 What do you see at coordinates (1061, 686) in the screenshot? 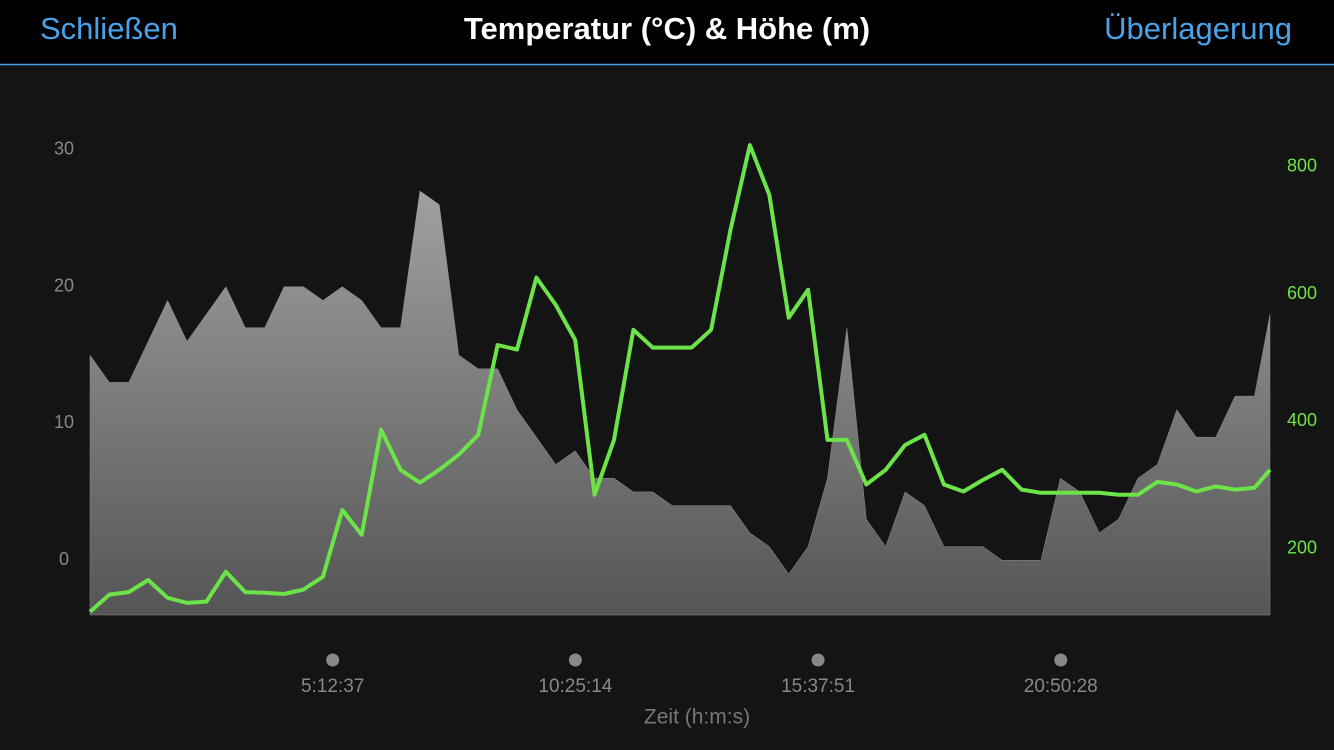
I see `x-tick-label: 20:50:28` at bounding box center [1061, 686].